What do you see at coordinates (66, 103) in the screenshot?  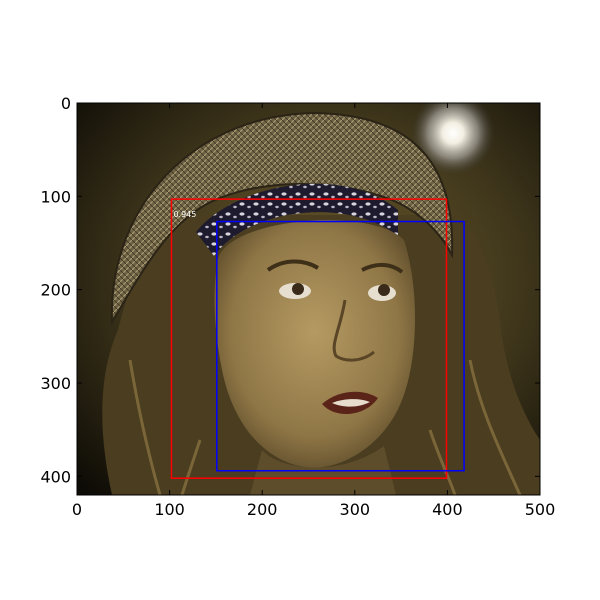 I see `y-tick-label: 0` at bounding box center [66, 103].